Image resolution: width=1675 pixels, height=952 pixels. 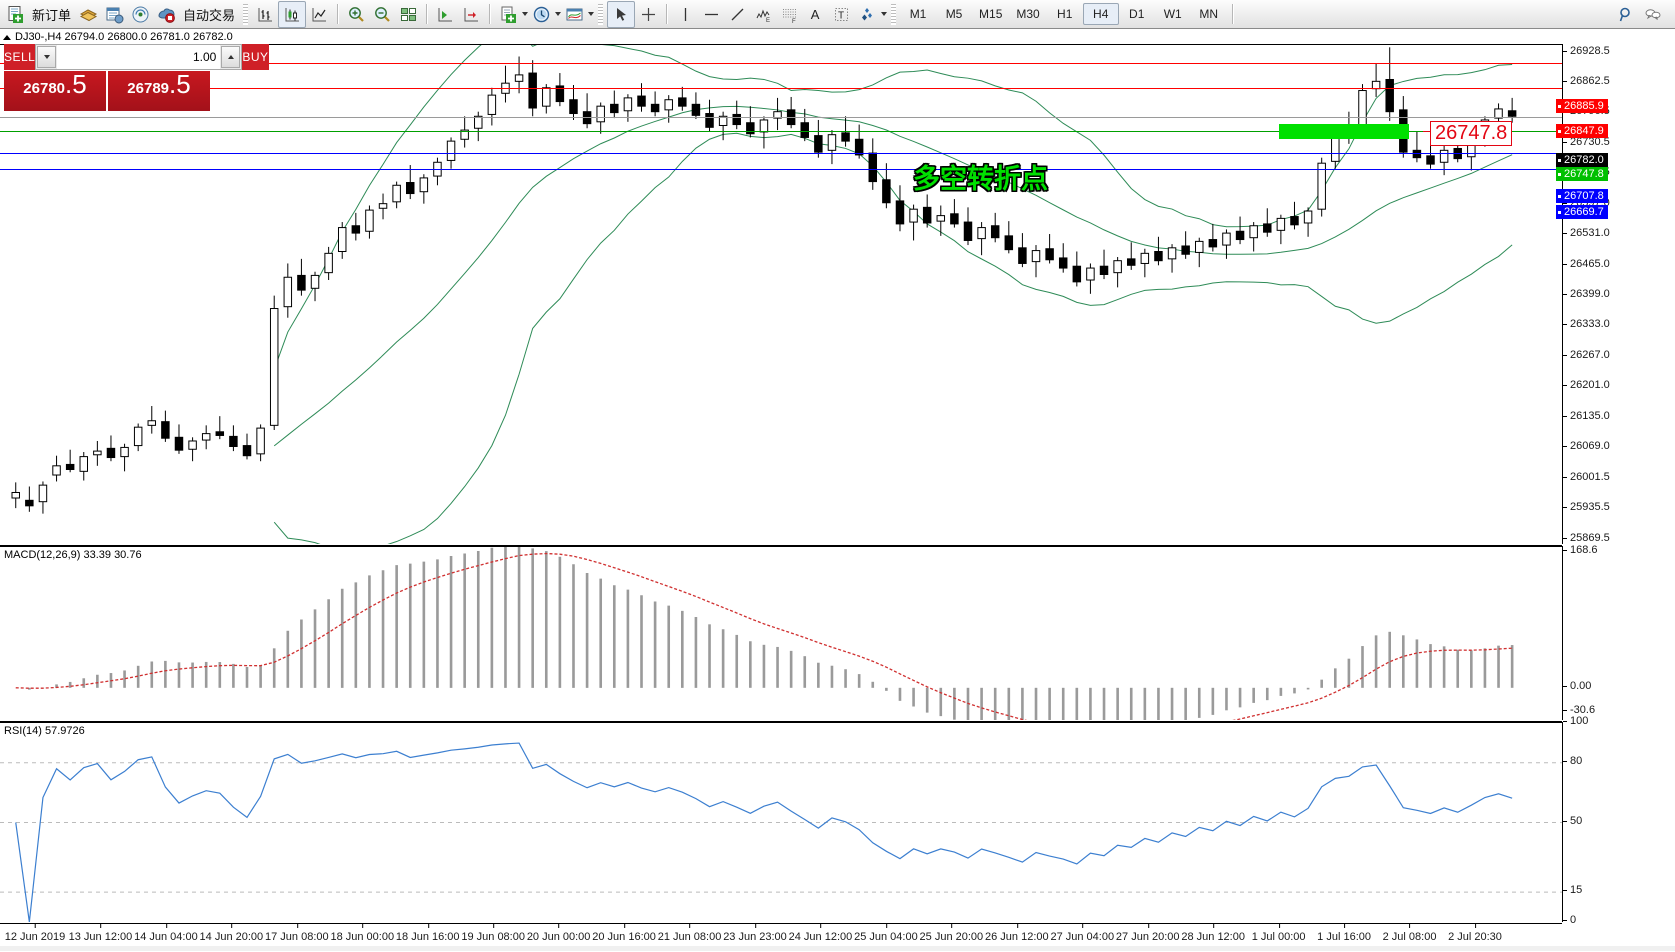 I want to click on auto-trading-label: 自动交易, so click(x=209, y=15).